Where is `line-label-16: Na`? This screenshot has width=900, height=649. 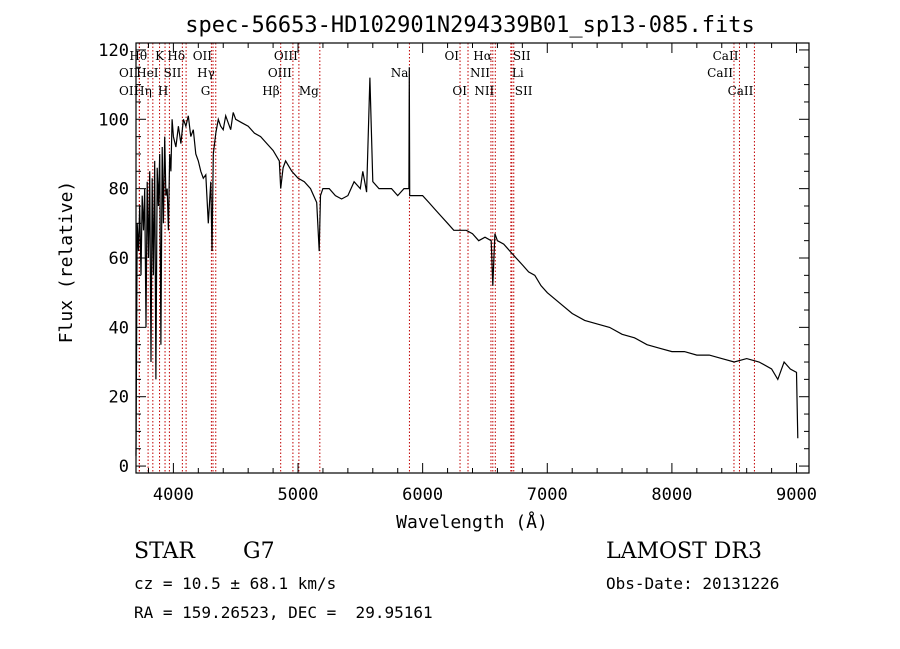
line-label-16: Na is located at coordinates (400, 73).